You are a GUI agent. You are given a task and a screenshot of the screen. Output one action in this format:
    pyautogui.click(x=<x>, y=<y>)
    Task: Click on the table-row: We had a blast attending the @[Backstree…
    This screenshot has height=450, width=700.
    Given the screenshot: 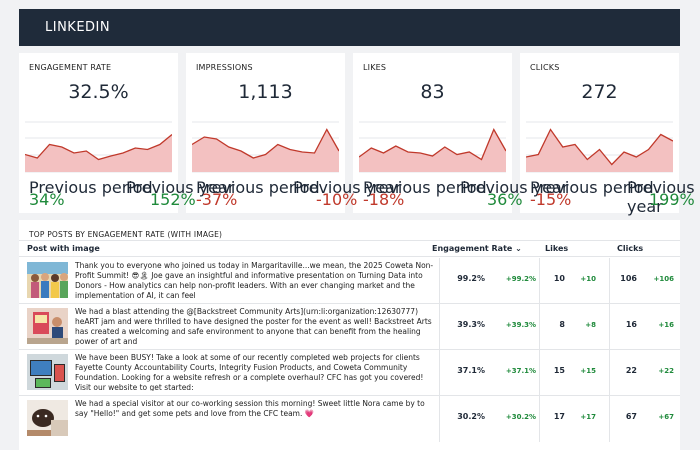 What is the action you would take?
    pyautogui.click(x=349, y=326)
    